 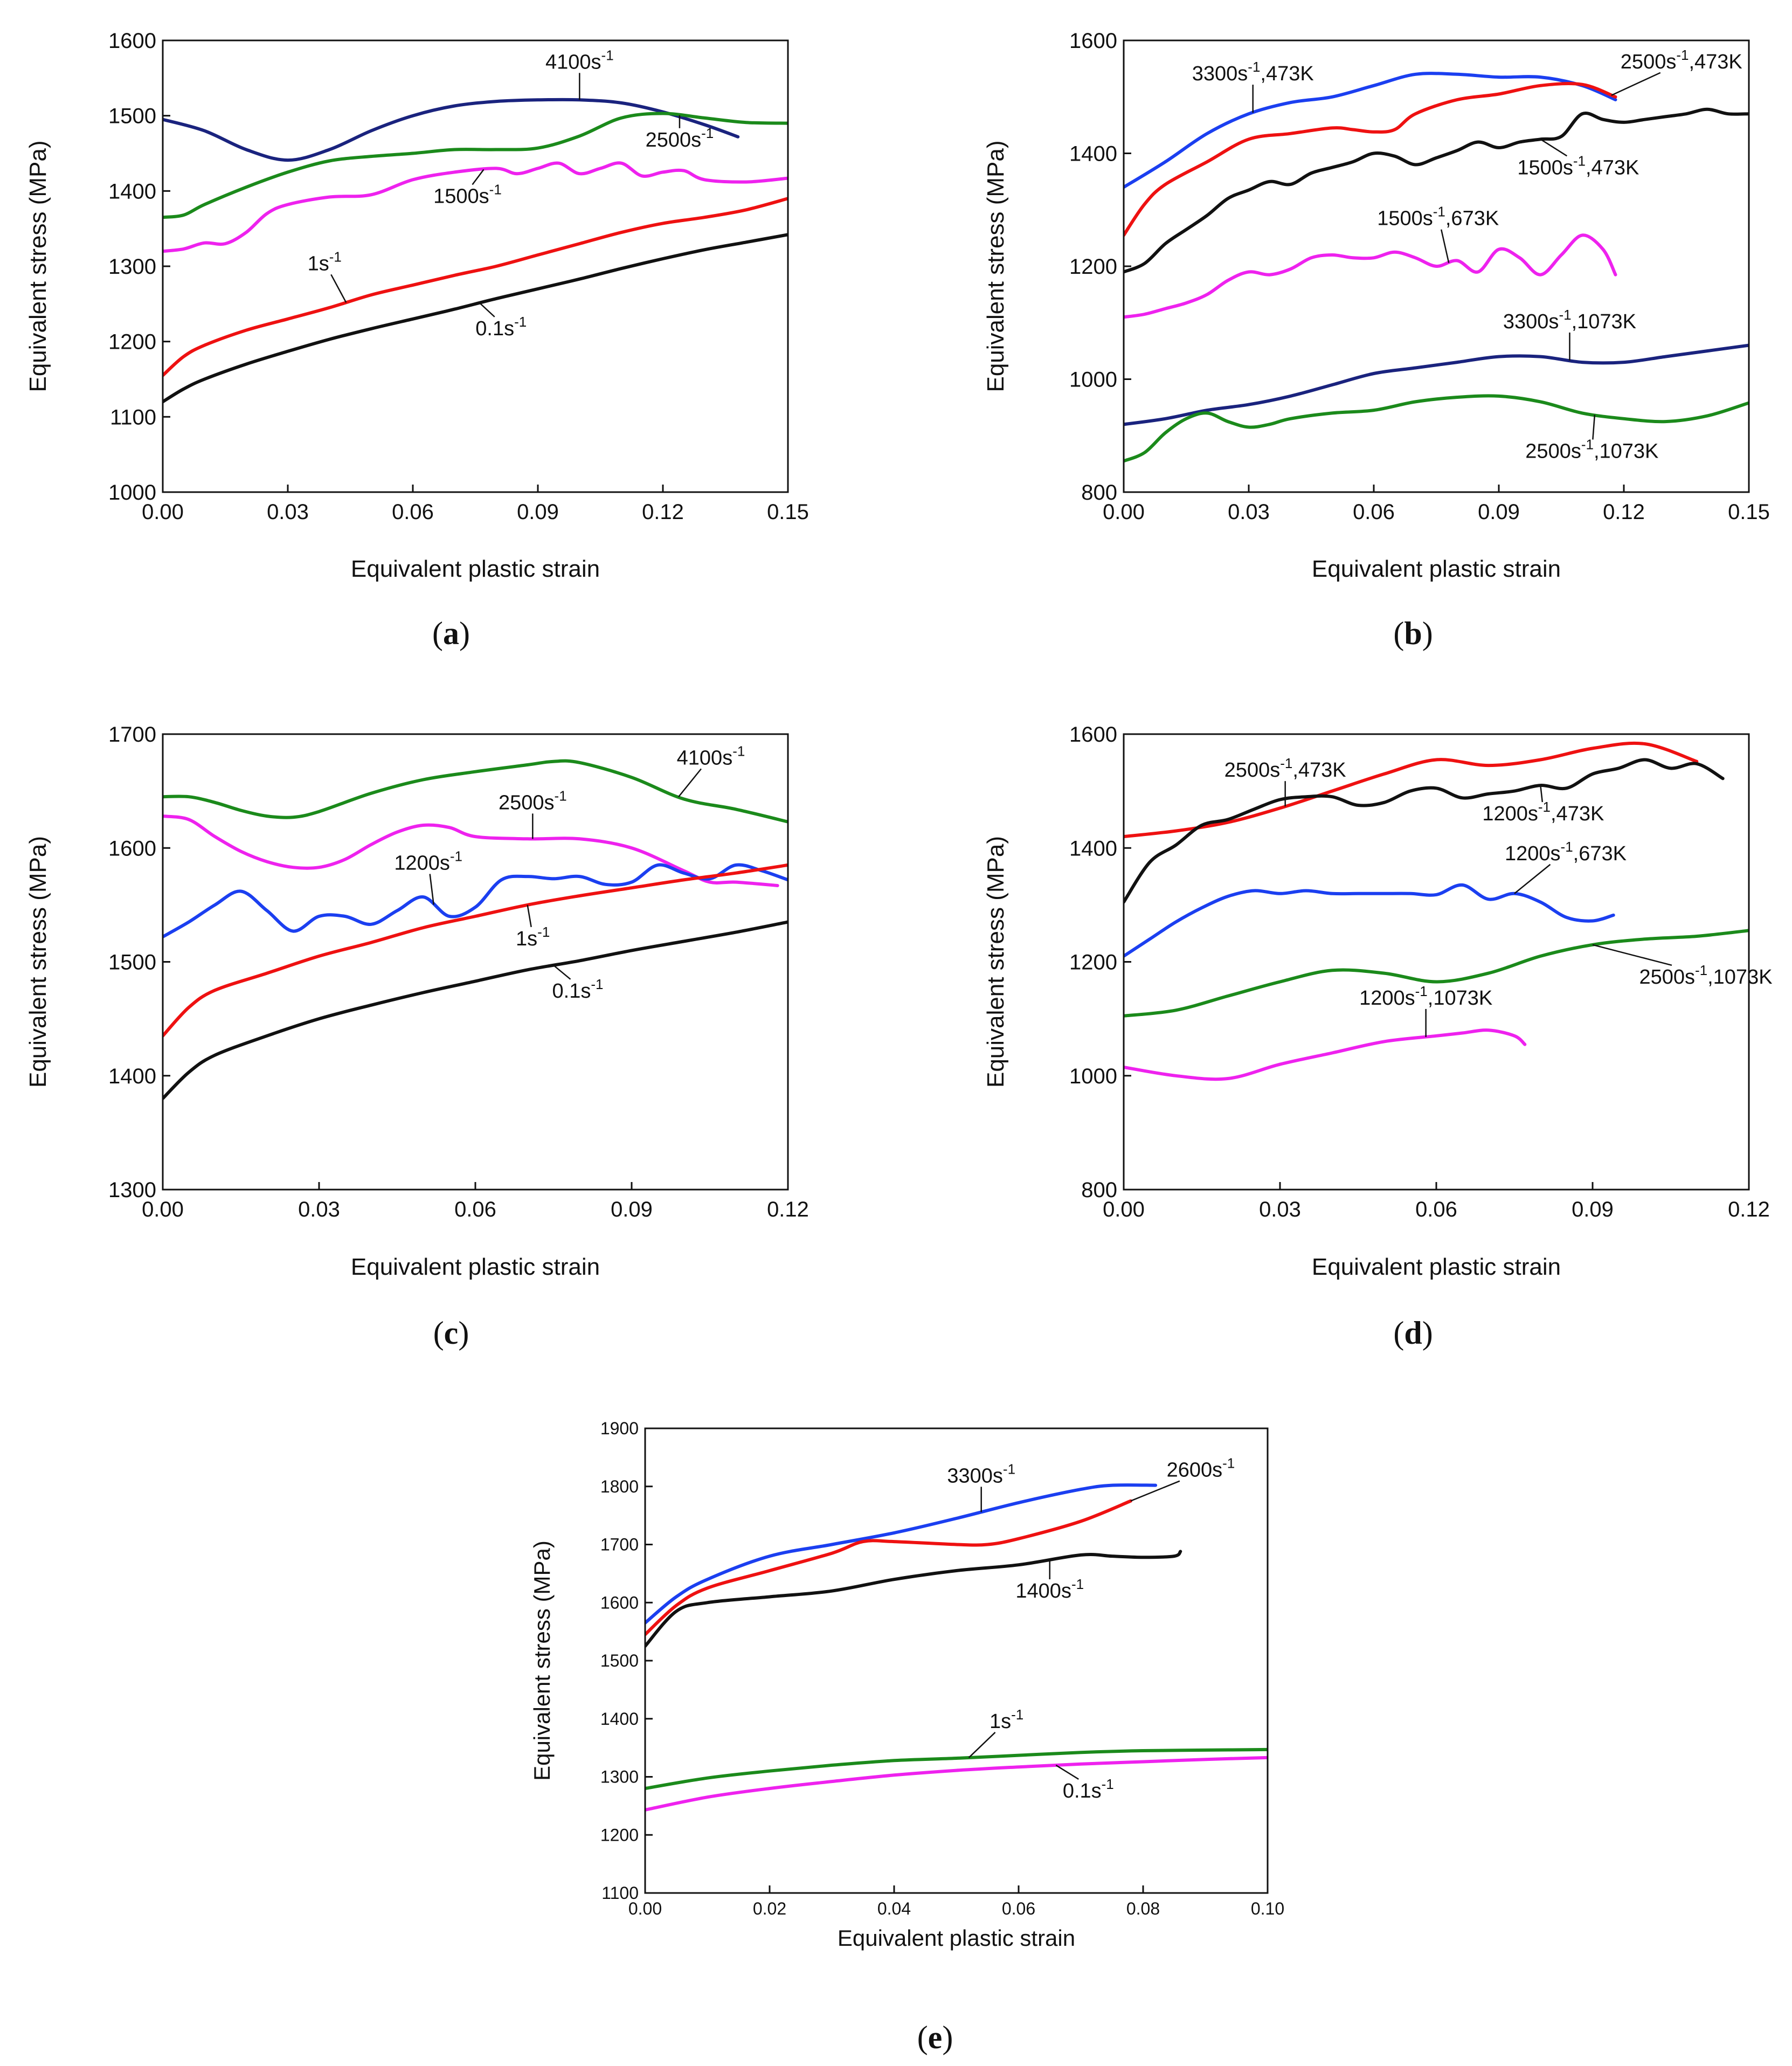 I want to click on panel-label: (c), so click(x=451, y=1333).